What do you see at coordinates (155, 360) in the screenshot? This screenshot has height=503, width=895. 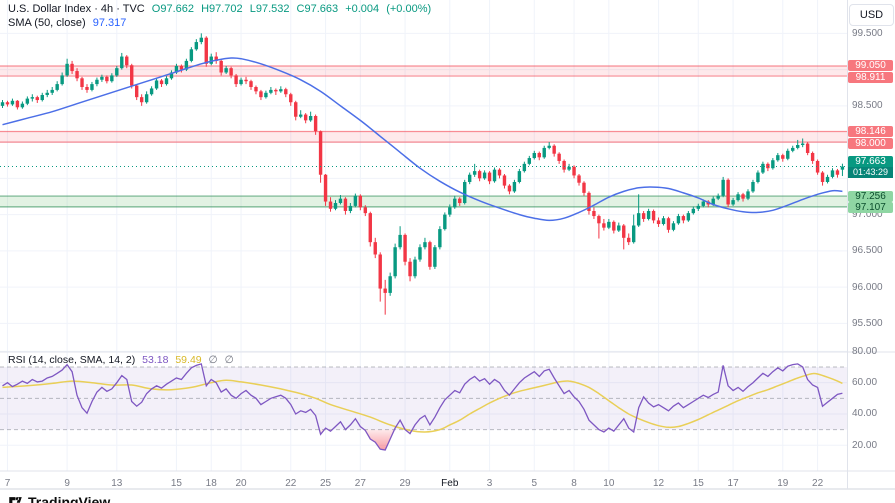 I see `rsi-value: 53.18` at bounding box center [155, 360].